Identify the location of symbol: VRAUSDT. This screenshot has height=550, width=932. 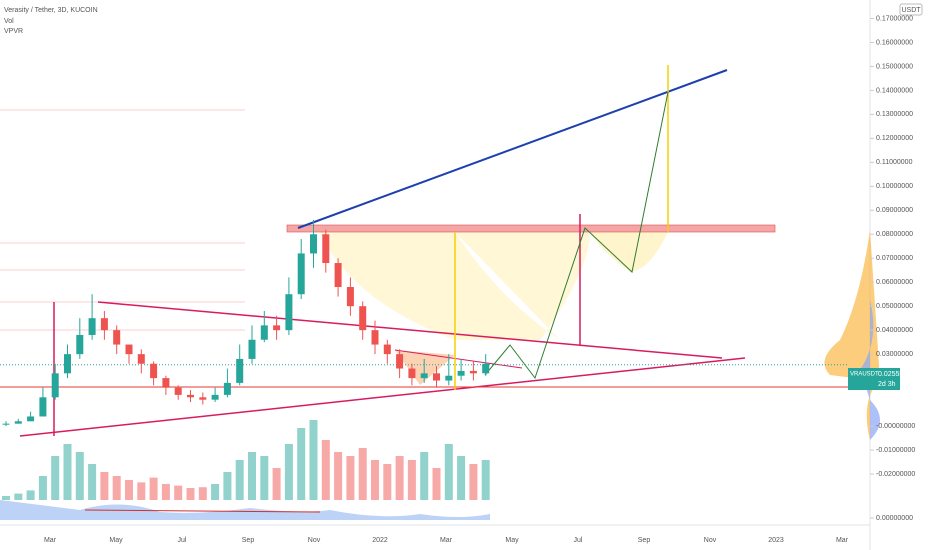
(864, 375).